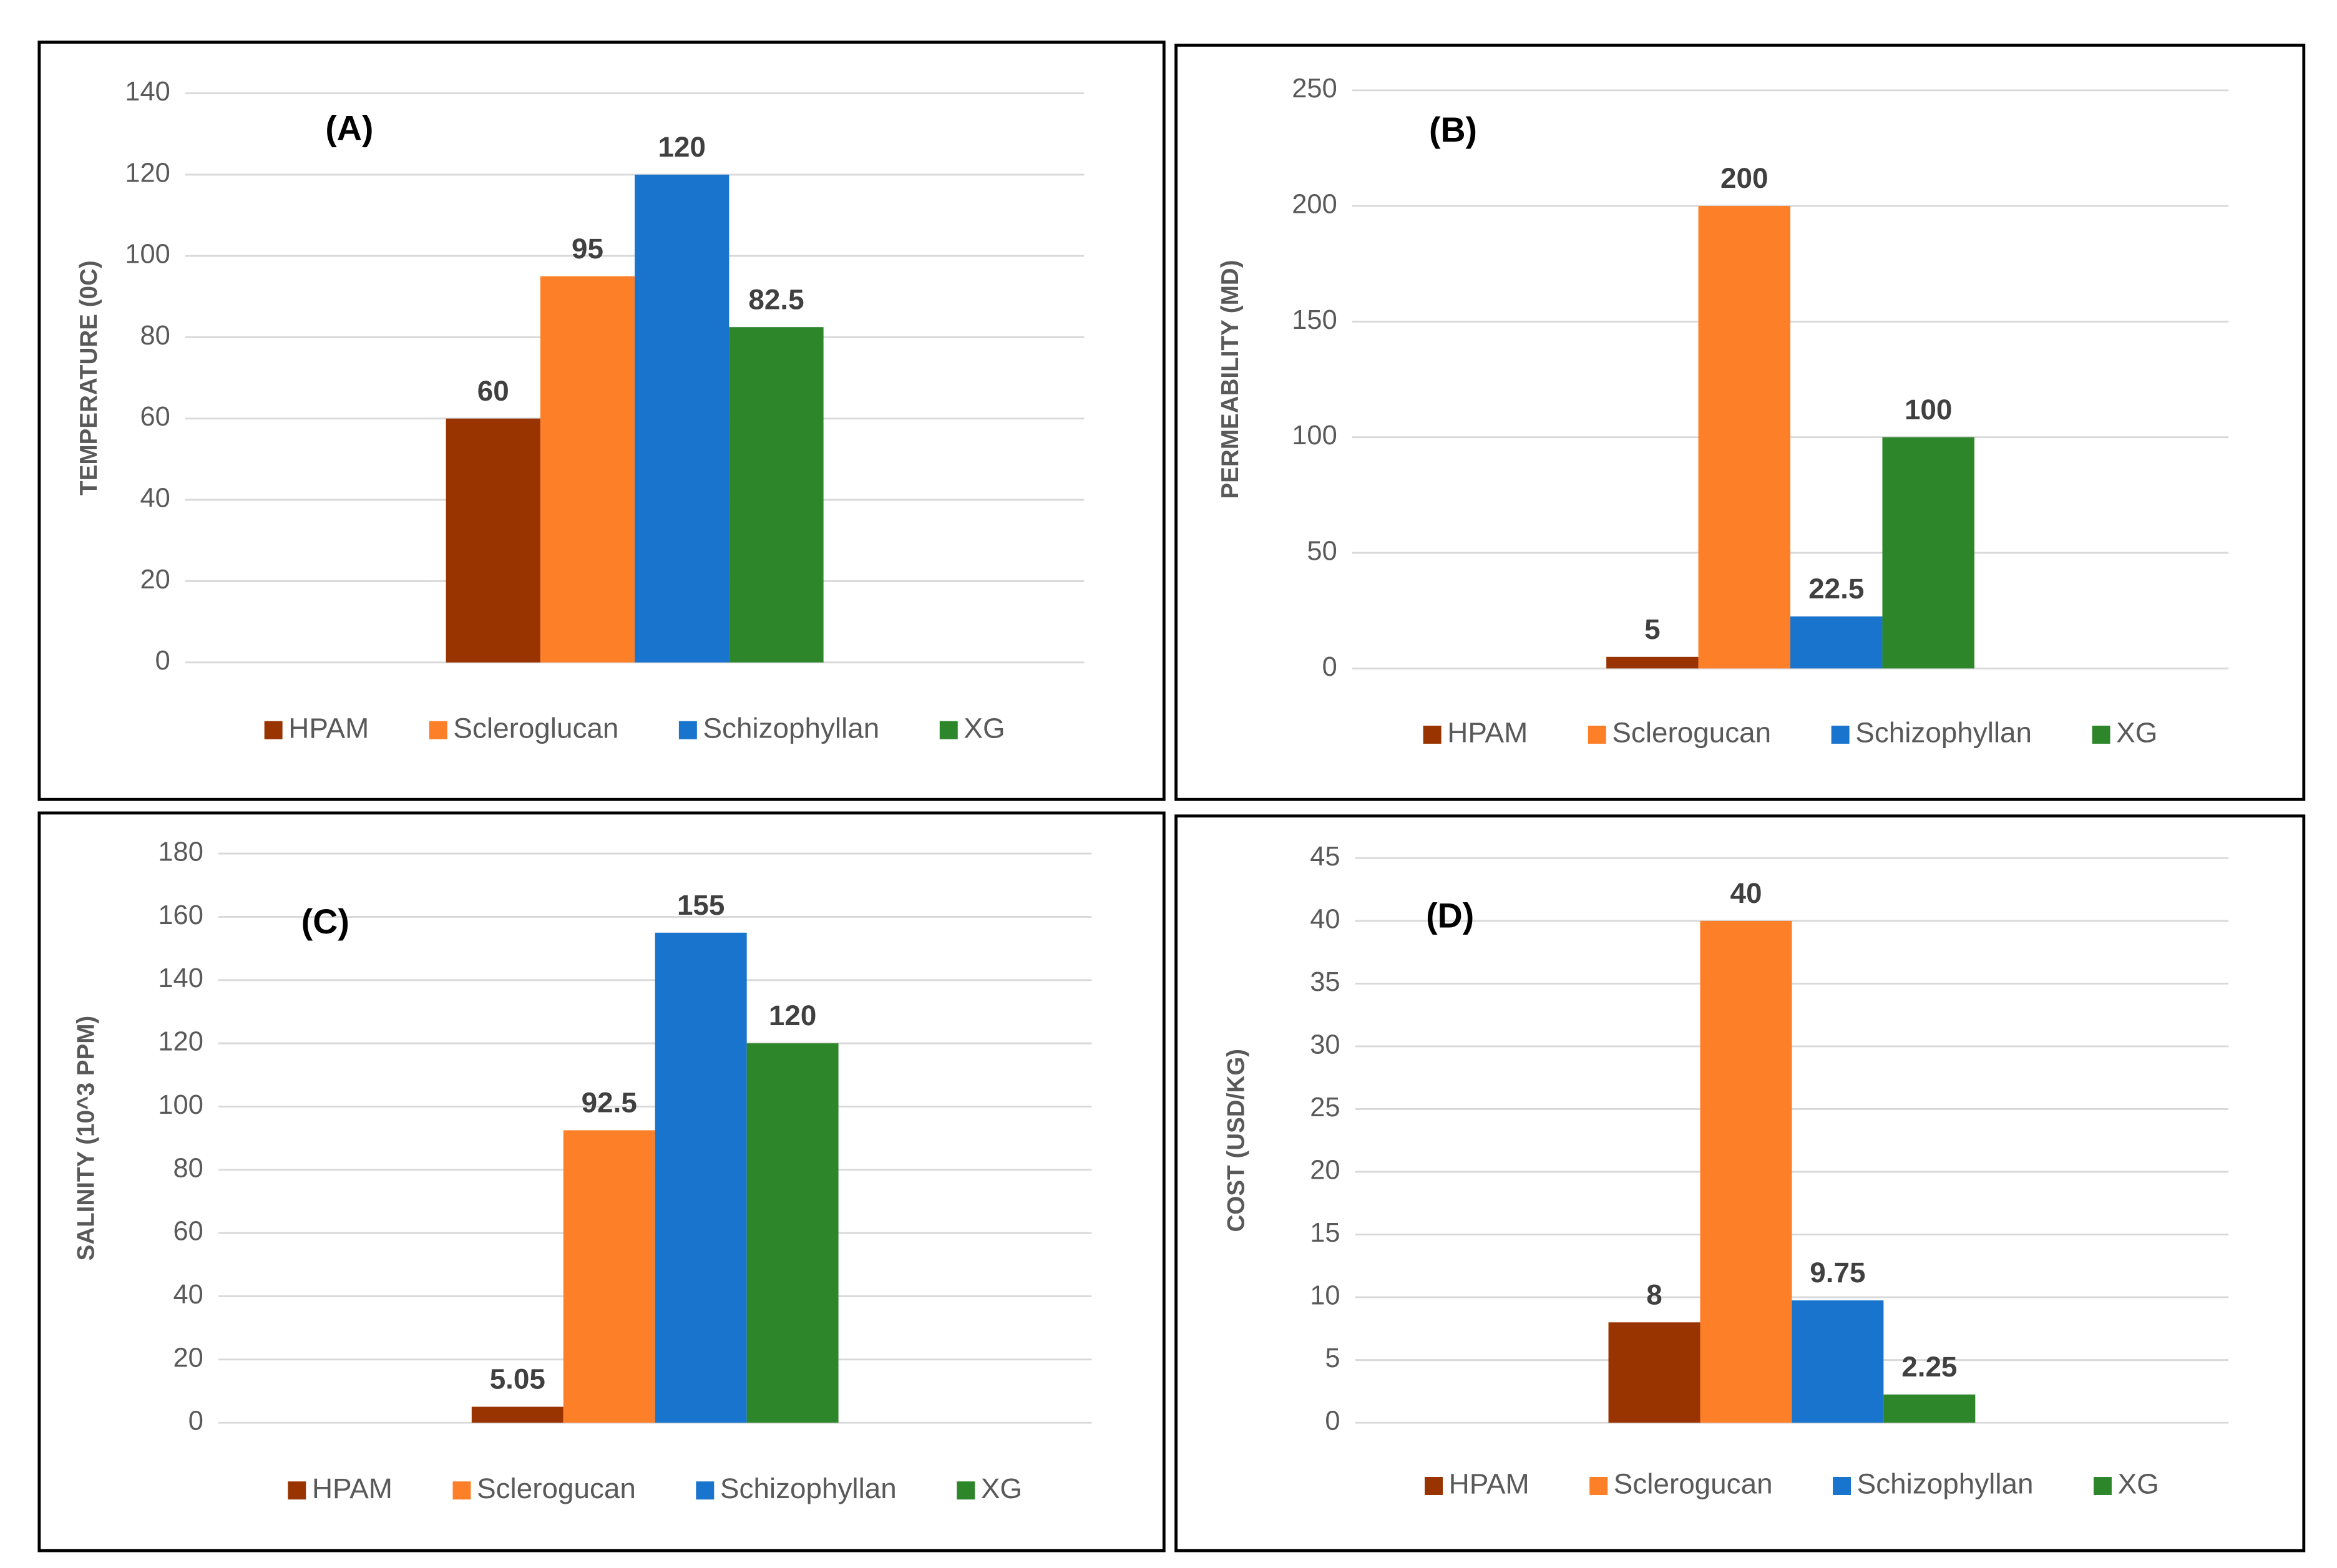 The height and width of the screenshot is (1568, 2337). Describe the element at coordinates (518, 1379) in the screenshot. I see `value-label: 5.05` at that location.